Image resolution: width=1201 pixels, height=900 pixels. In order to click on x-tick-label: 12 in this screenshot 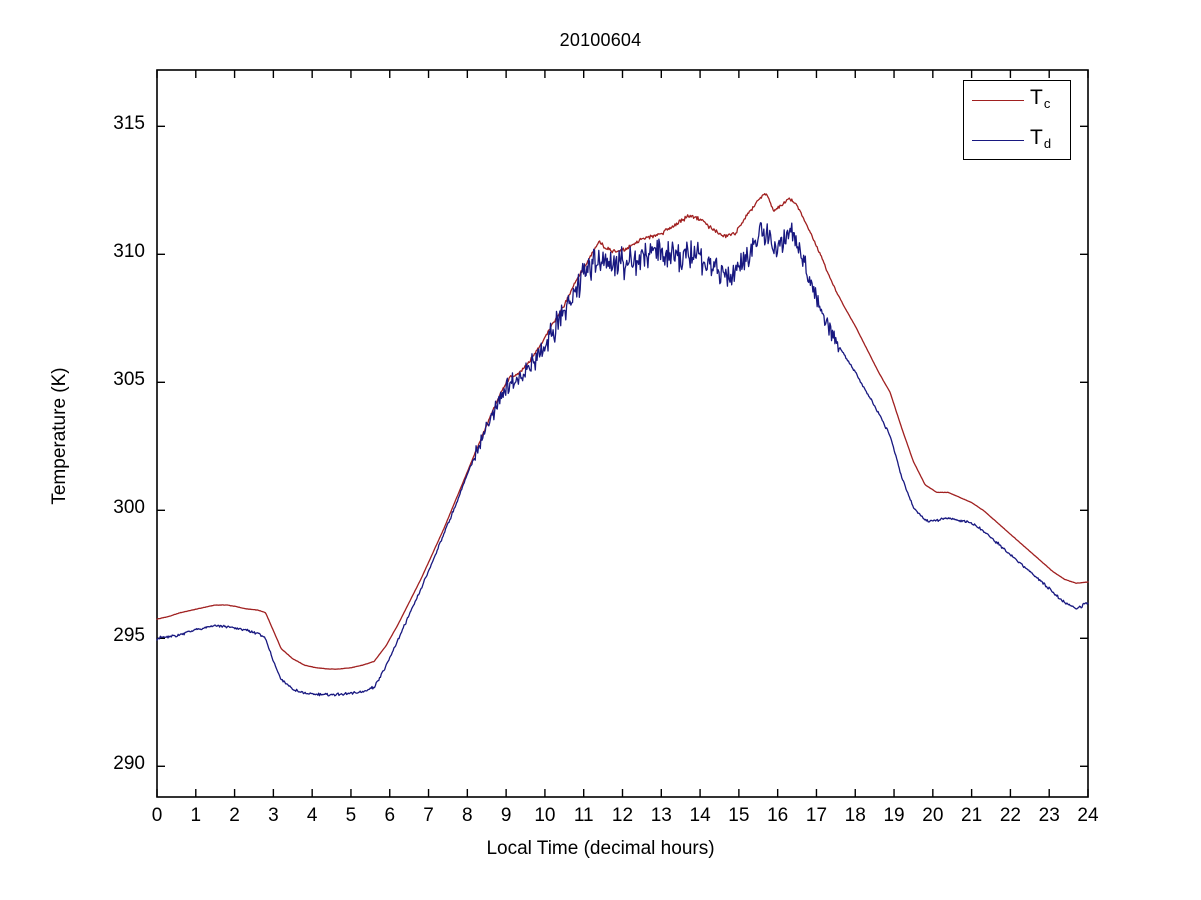, I will do `click(622, 815)`.